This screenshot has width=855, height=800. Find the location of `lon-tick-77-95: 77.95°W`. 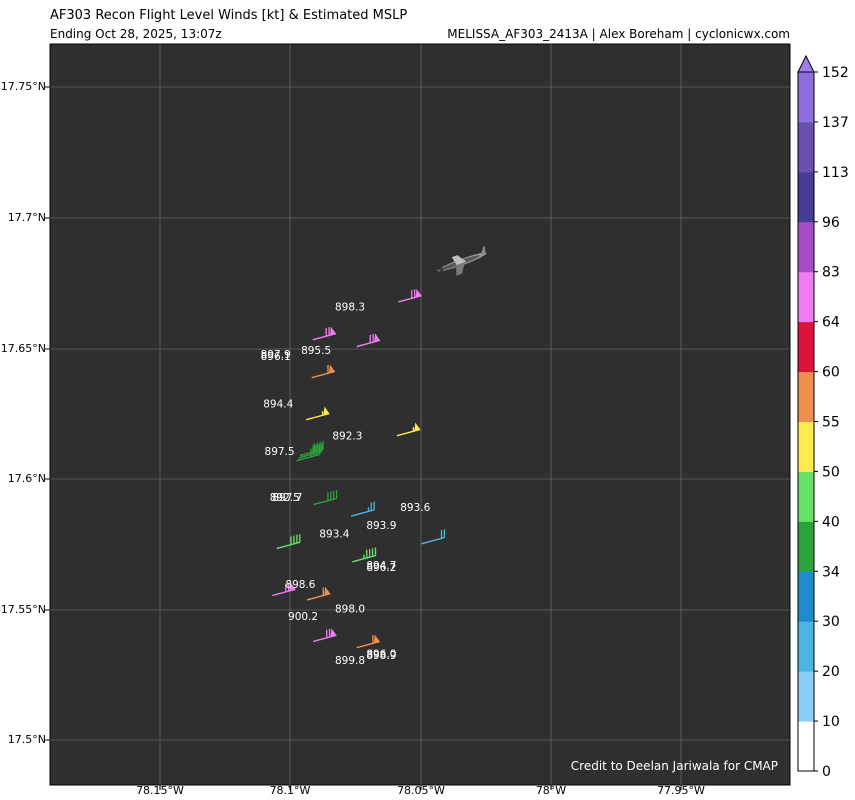

lon-tick-77-95: 77.95°W is located at coordinates (681, 790).